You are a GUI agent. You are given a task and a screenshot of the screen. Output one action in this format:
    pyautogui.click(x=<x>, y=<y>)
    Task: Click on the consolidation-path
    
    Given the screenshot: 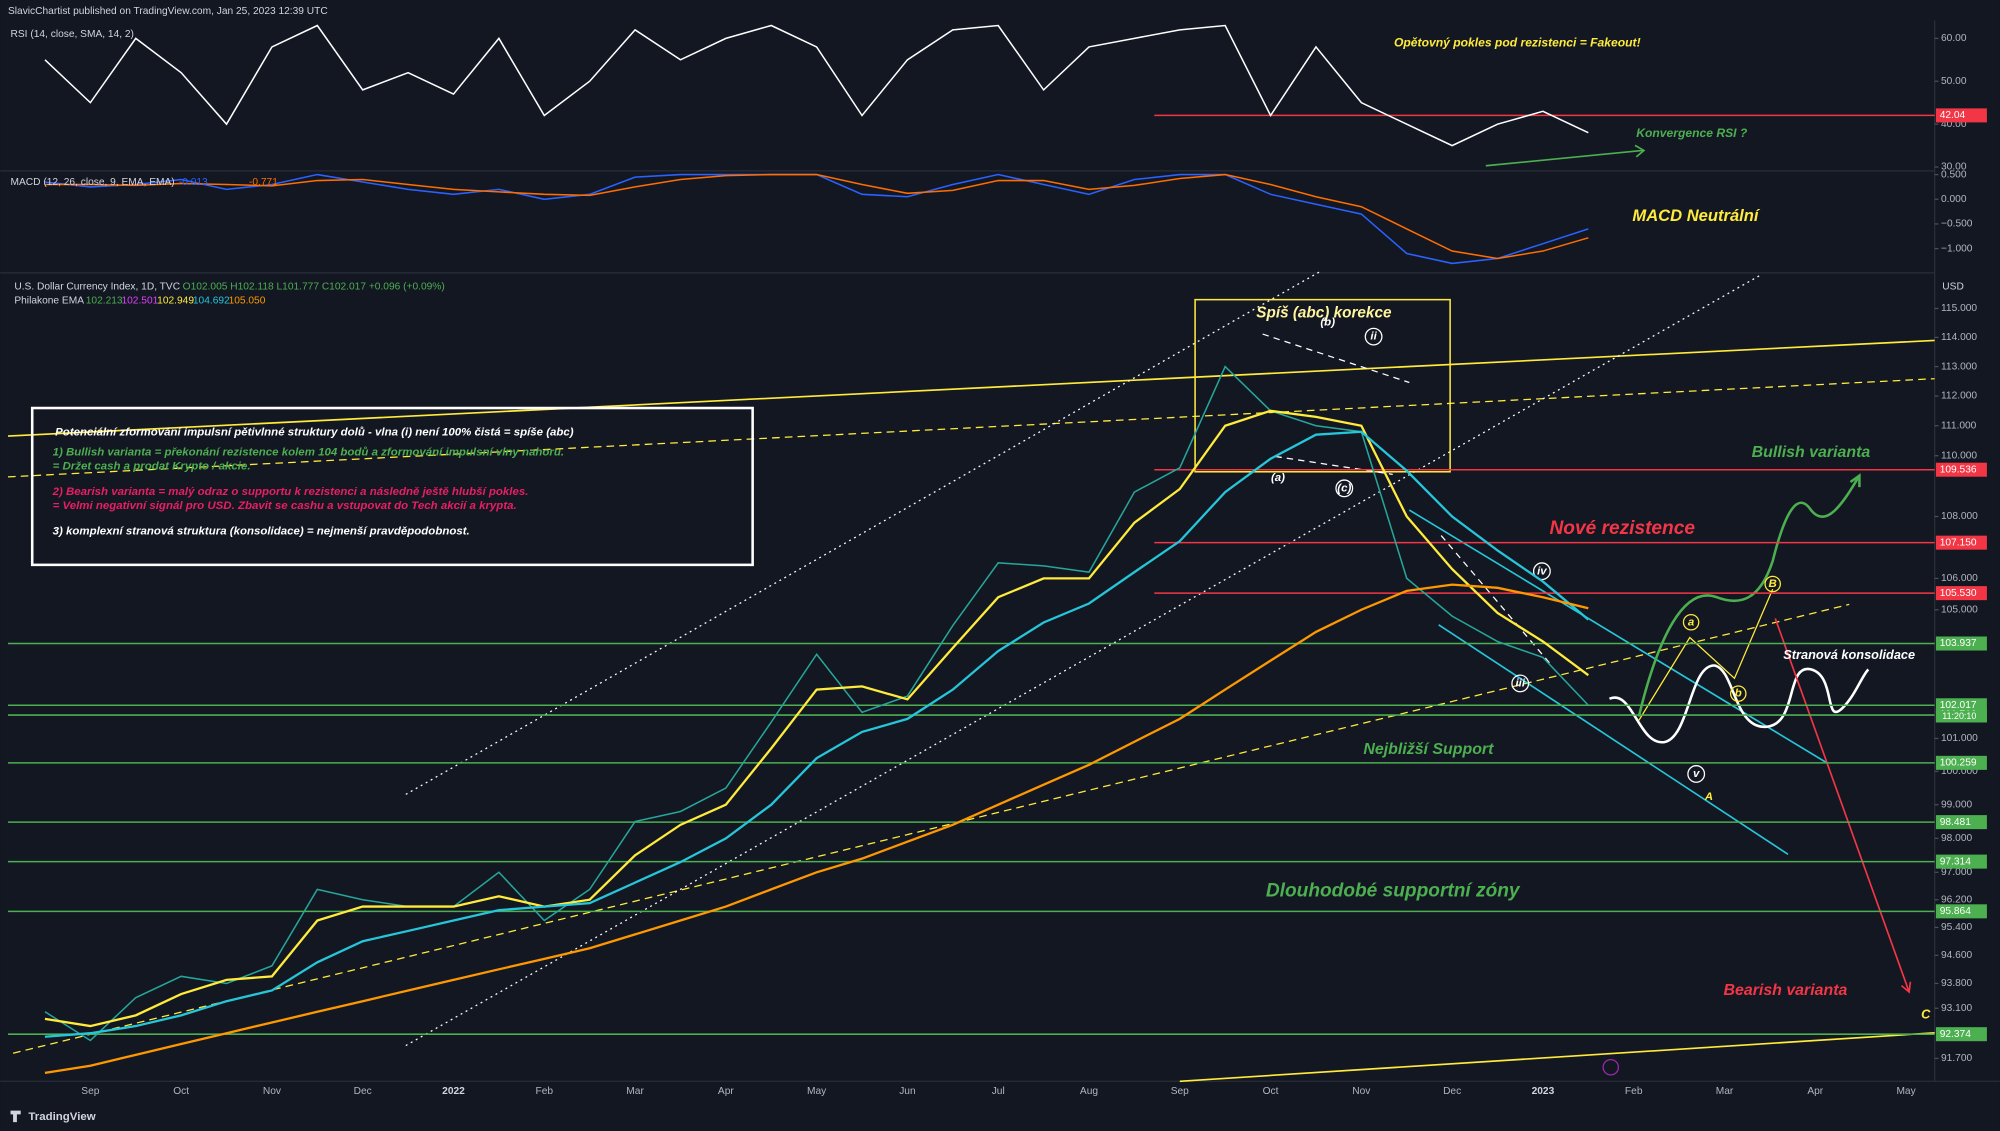 What is the action you would take?
    pyautogui.click(x=1739, y=704)
    